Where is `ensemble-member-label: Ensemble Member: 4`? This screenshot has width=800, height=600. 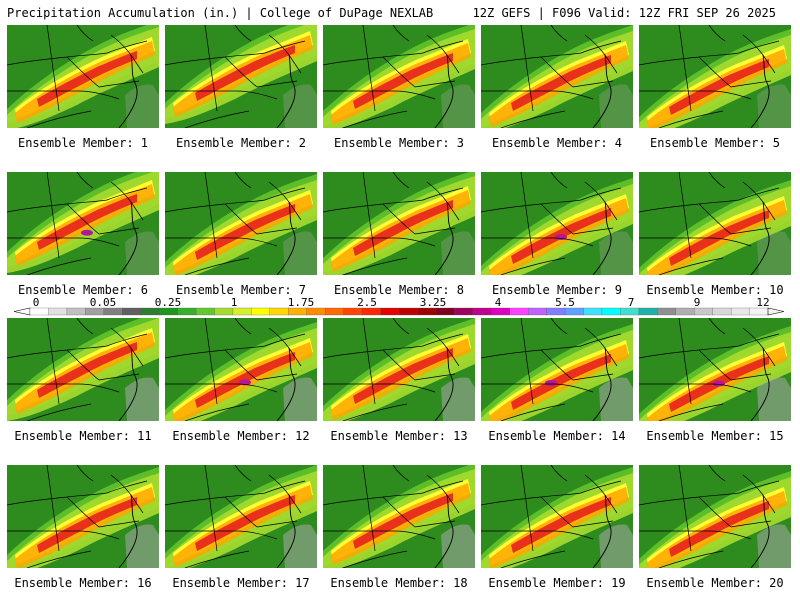
ensemble-member-label: Ensemble Member: 4 is located at coordinates (557, 143).